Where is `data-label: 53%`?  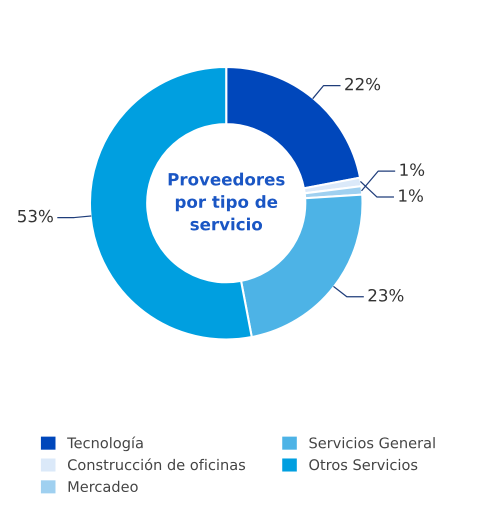 data-label: 53% is located at coordinates (35, 216).